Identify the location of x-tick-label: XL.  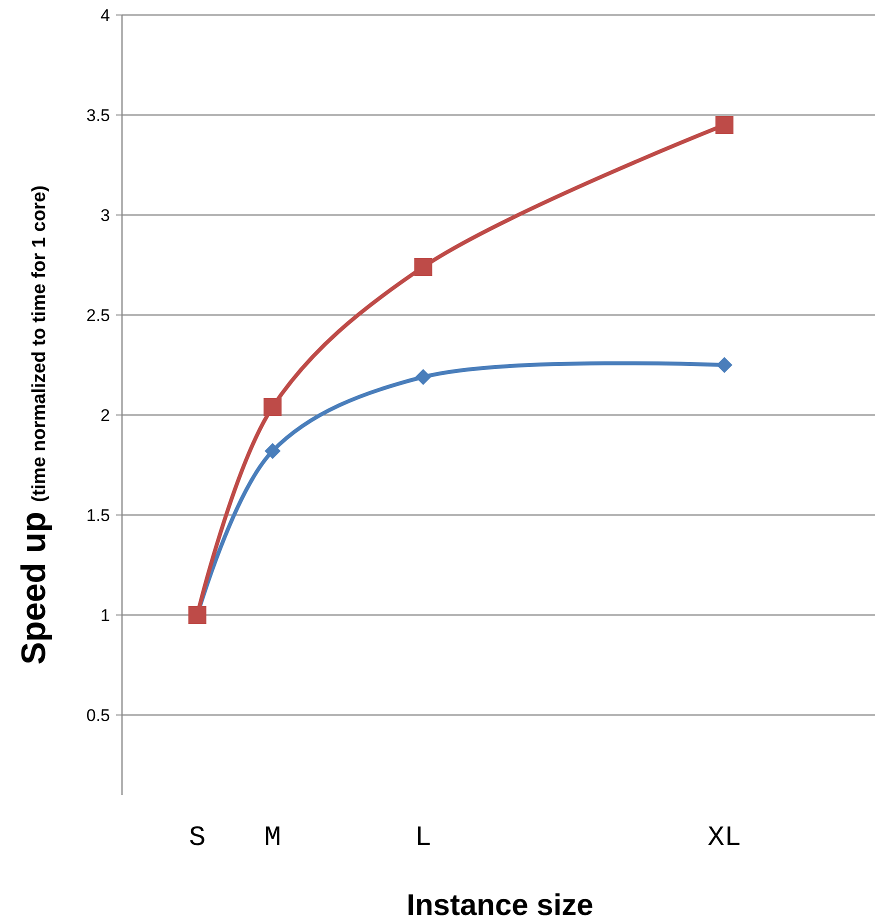
(725, 838).